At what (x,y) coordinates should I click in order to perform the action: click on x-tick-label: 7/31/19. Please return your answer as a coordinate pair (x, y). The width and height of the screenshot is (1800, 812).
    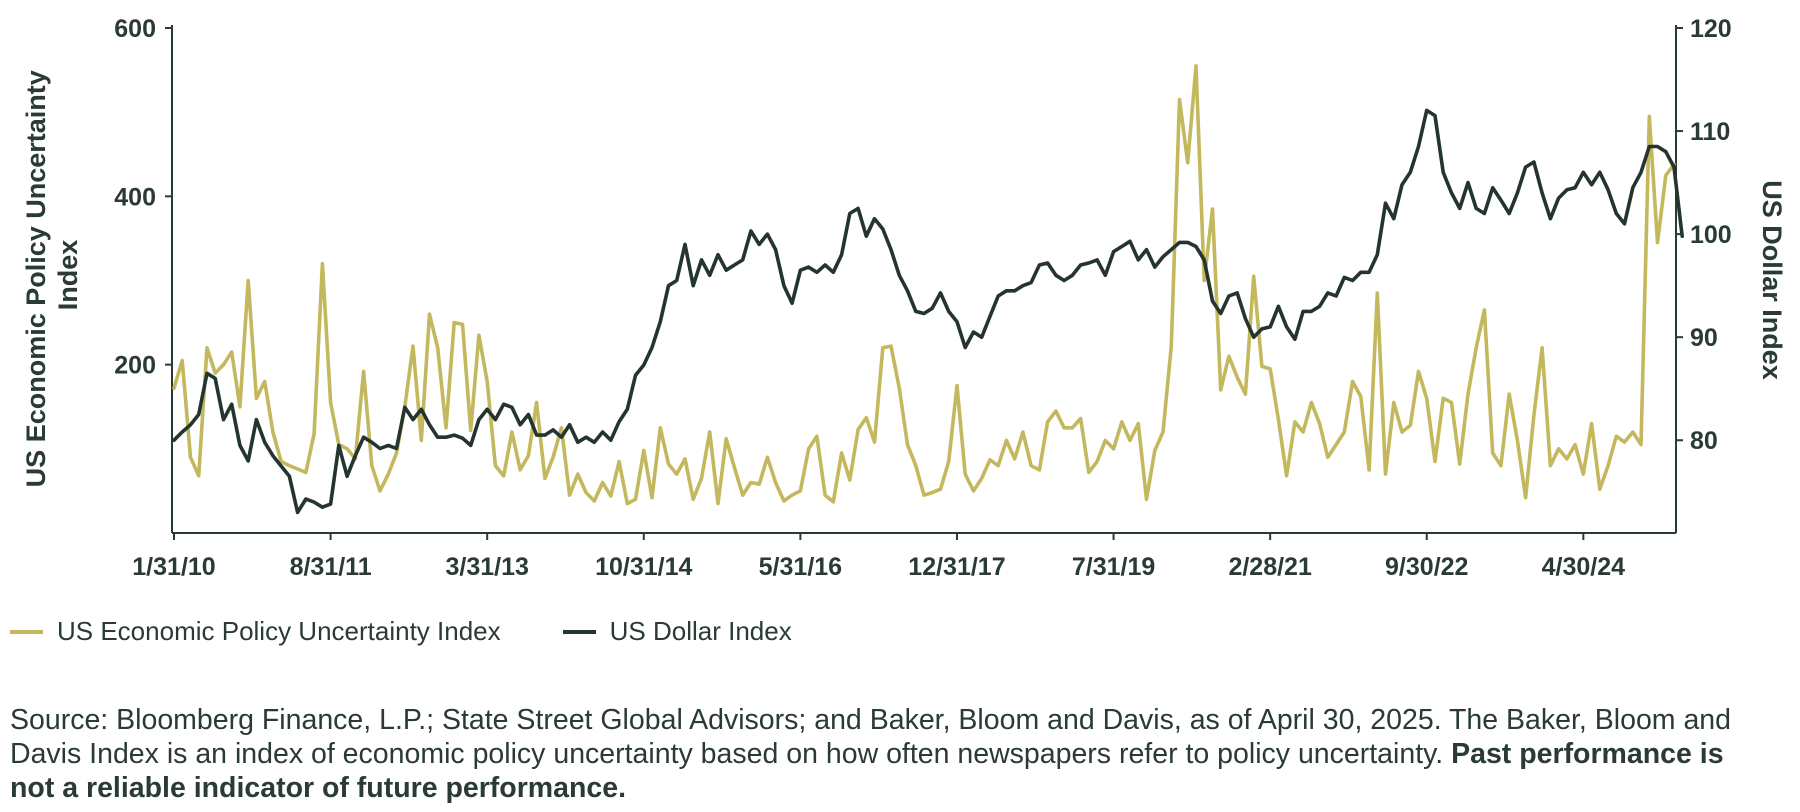
    Looking at the image, I should click on (1113, 567).